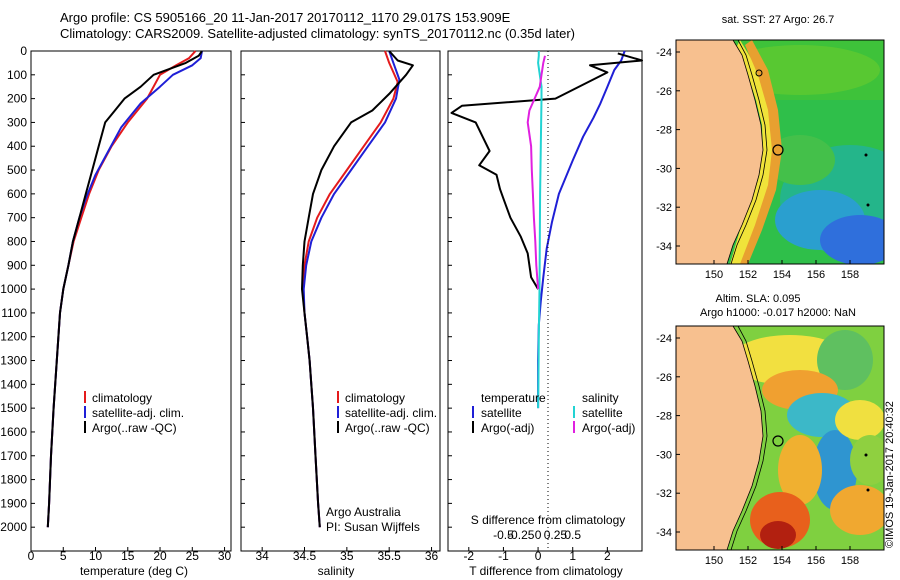 The height and width of the screenshot is (580, 900). Describe the element at coordinates (602, 413) in the screenshot. I see `legend-s-satellite-label: satellite` at that location.